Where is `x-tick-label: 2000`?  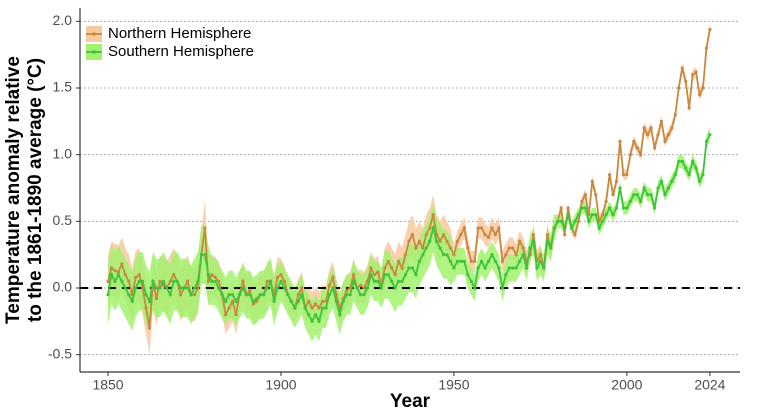
x-tick-label: 2000 is located at coordinates (626, 385).